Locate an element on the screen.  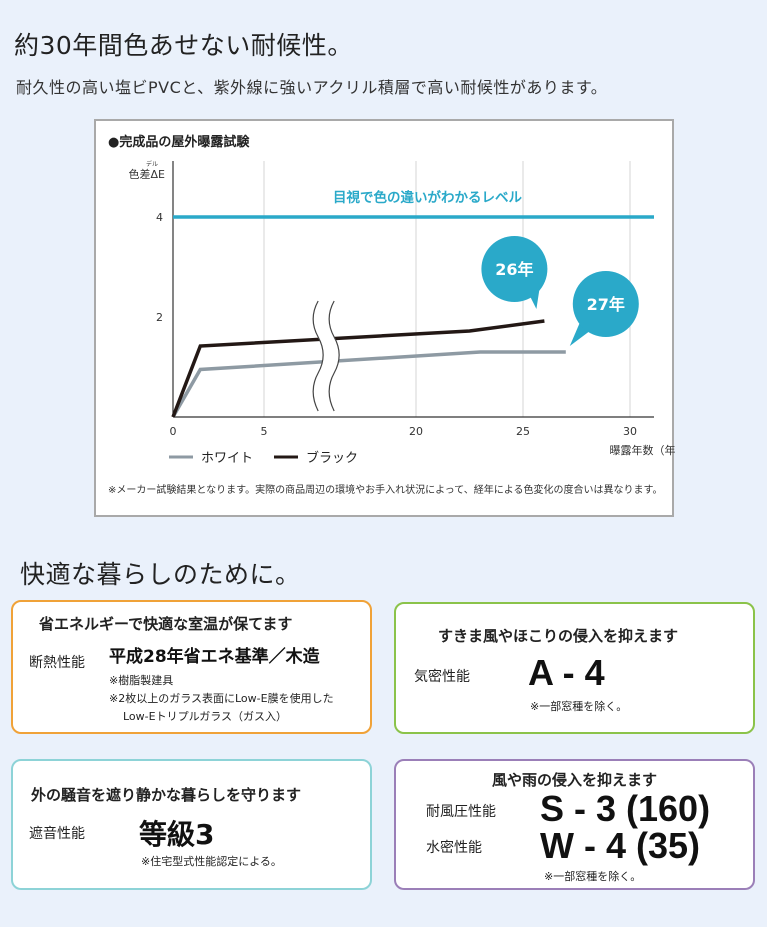
insulation-note-2: ※2枚以上のガラス表面にLow-E膜を使用した is located at coordinates (221, 698).